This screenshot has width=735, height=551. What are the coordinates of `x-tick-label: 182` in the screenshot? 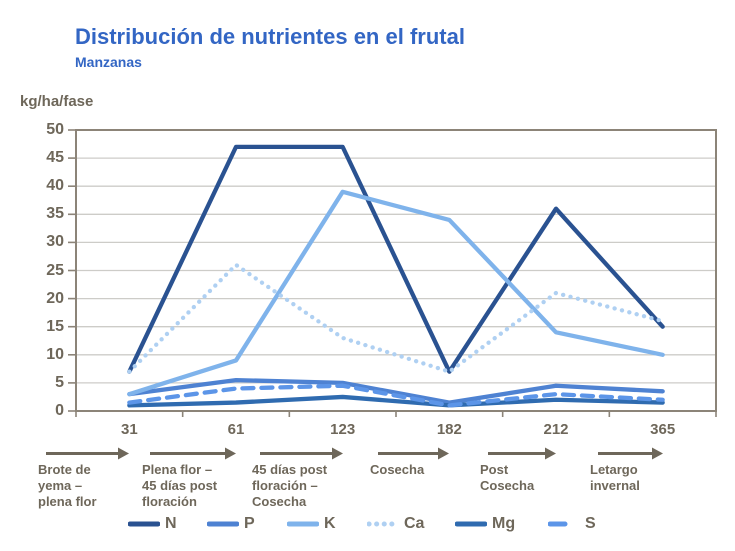 It's located at (449, 429).